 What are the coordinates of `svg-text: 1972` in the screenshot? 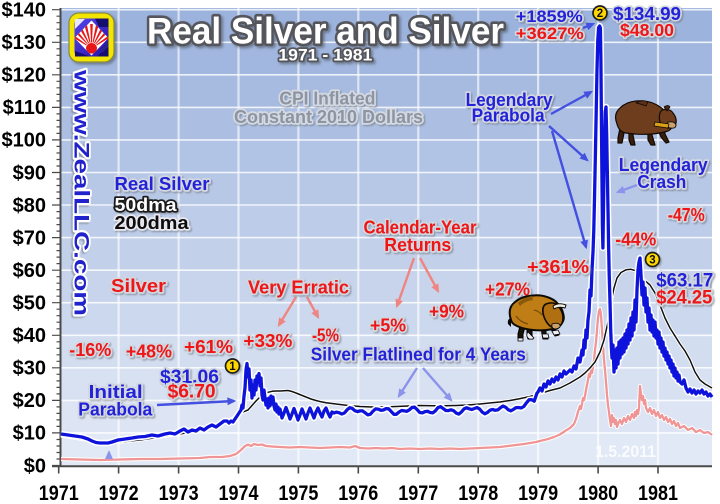 It's located at (119, 493).